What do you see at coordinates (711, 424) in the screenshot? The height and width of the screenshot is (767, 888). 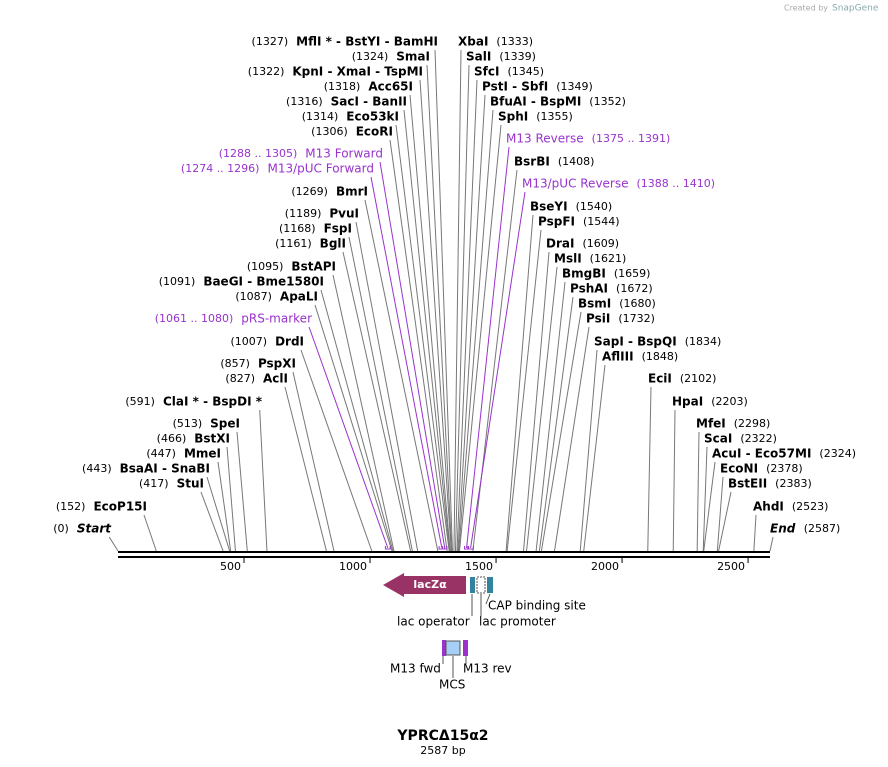 I see `enzyme-name: MfeI` at bounding box center [711, 424].